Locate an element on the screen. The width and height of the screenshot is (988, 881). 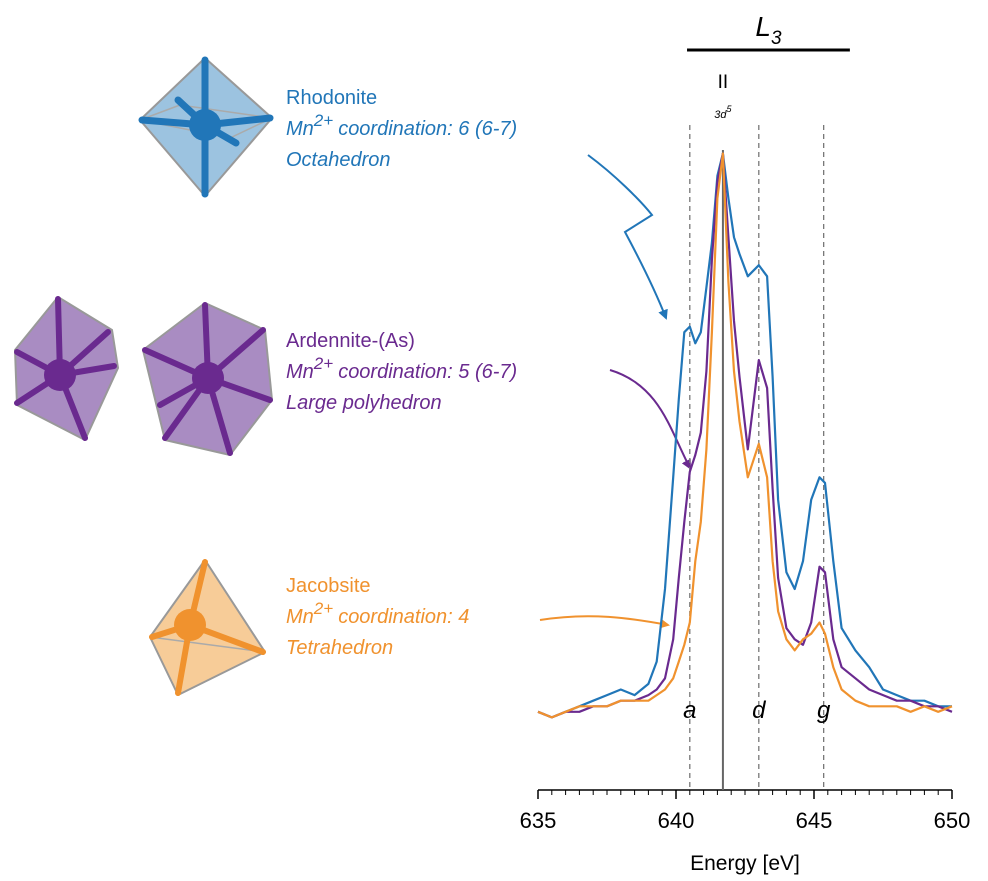
octahedron-icon is located at coordinates (206, 127).